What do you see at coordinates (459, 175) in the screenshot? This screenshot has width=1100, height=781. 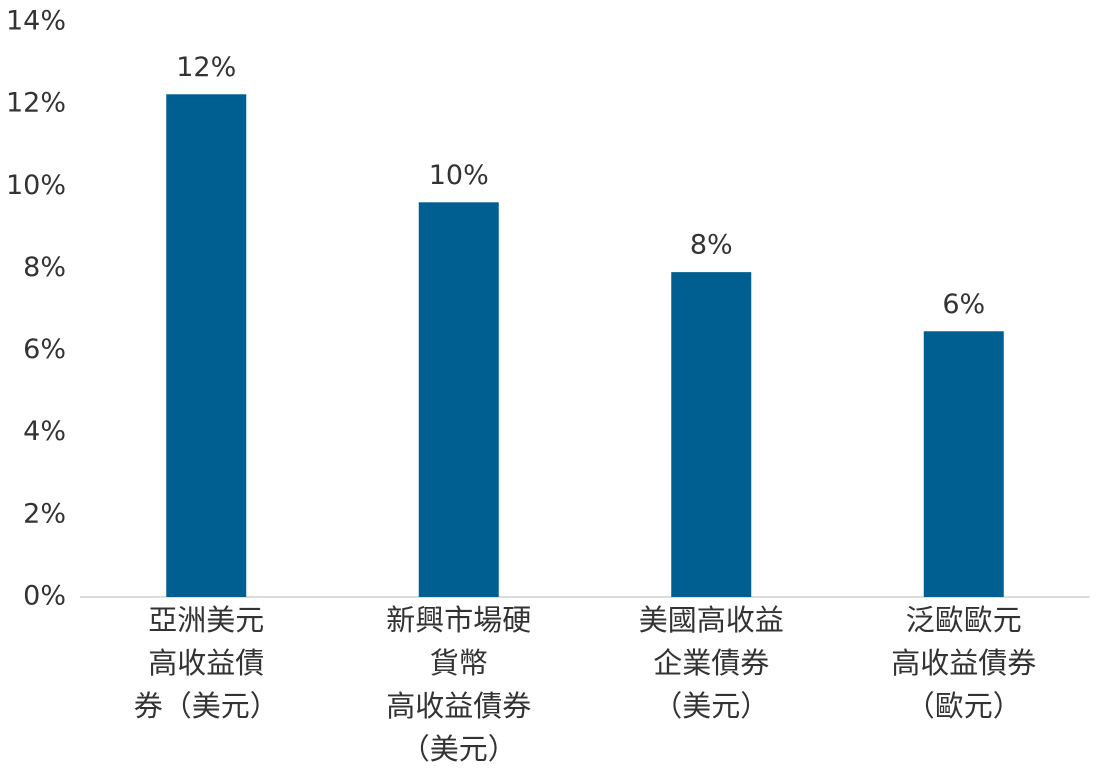 I see `value-label: 10%` at bounding box center [459, 175].